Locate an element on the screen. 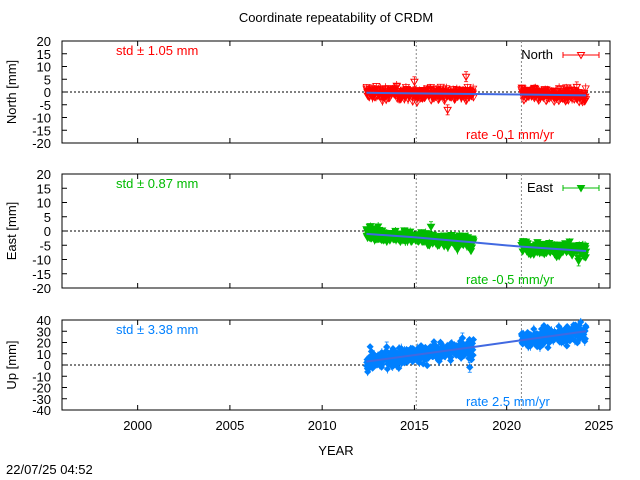 This screenshot has height=480, width=640. x-axis-label: YEAR is located at coordinates (335, 450).